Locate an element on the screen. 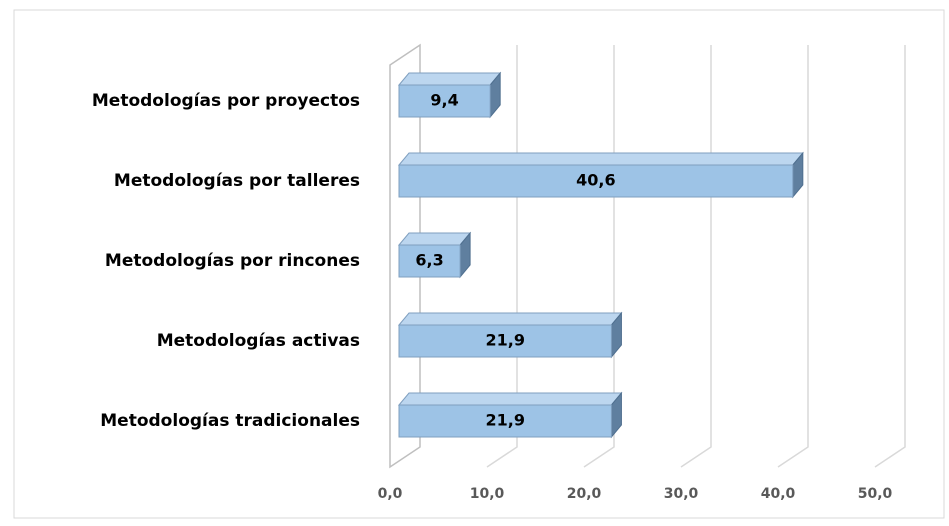 This screenshot has width=949, height=526. category-label: Metodologías tradicionales is located at coordinates (230, 421).